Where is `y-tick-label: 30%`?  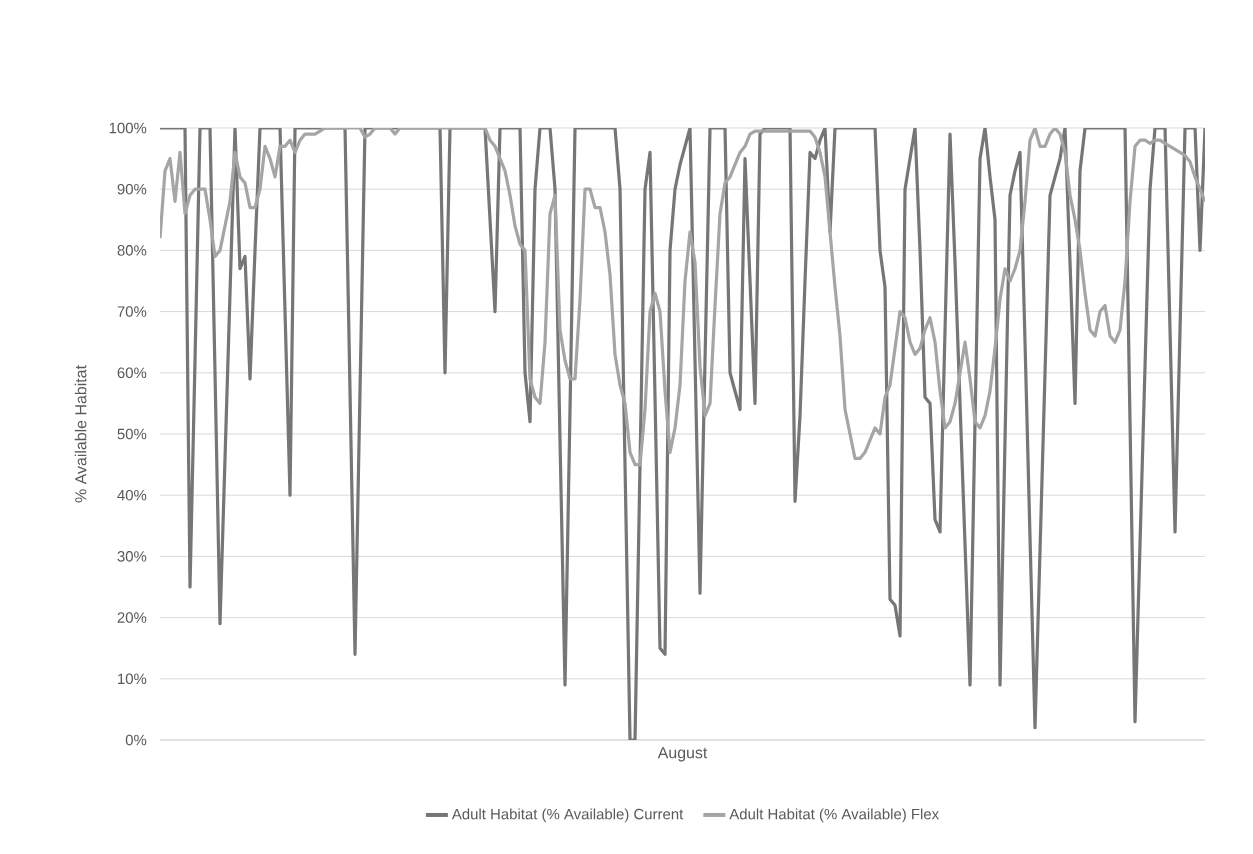 y-tick-label: 30% is located at coordinates (132, 556).